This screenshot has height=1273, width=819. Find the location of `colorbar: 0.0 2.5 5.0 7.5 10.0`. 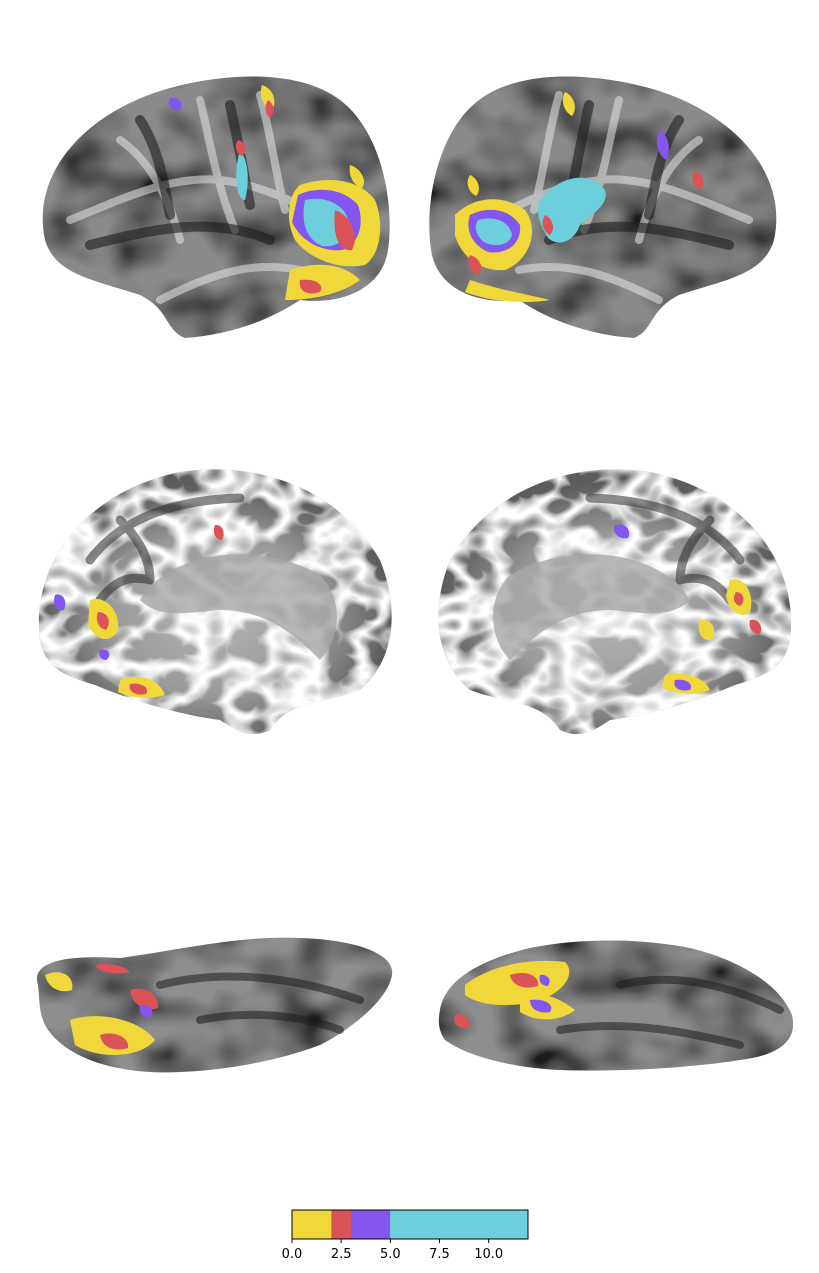

colorbar: 0.0 2.5 5.0 7.5 10.0 is located at coordinates (405, 1235).